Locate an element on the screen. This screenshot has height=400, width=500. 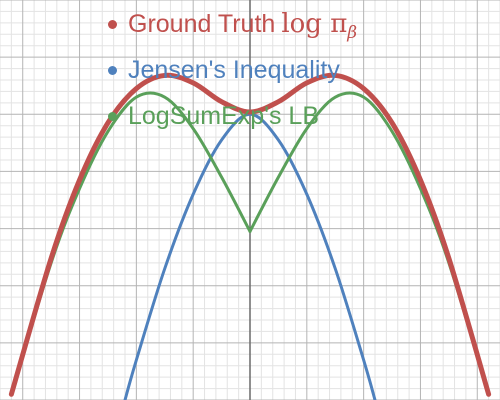
legend-marker-ground-truth is located at coordinates (112, 24).